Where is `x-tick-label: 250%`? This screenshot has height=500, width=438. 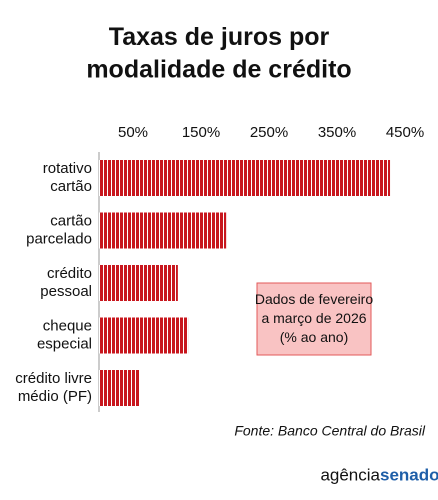 x-tick-label: 250% is located at coordinates (269, 132).